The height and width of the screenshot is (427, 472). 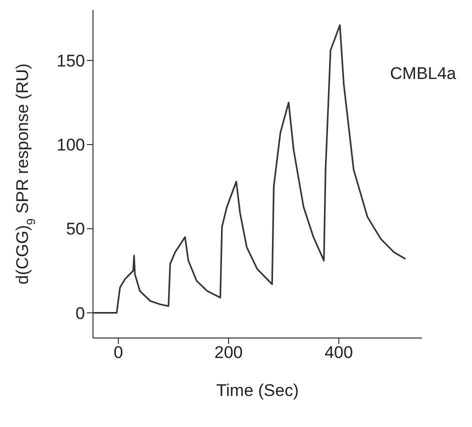 I want to click on y-tick-label: 50, so click(x=75, y=229).